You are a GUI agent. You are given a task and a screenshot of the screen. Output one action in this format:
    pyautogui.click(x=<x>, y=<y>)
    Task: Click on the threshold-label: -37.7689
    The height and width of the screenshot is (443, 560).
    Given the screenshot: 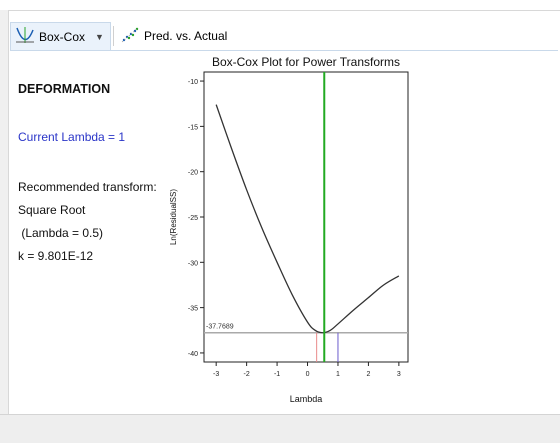 What is the action you would take?
    pyautogui.click(x=220, y=327)
    